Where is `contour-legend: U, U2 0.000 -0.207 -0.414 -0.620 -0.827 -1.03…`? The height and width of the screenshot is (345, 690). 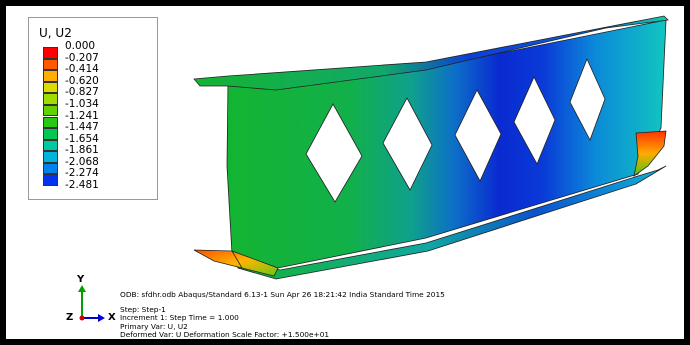 contour-legend: U, U2 0.000 -0.207 -0.414 -0.620 -0.827 -1.03… is located at coordinates (93, 108).